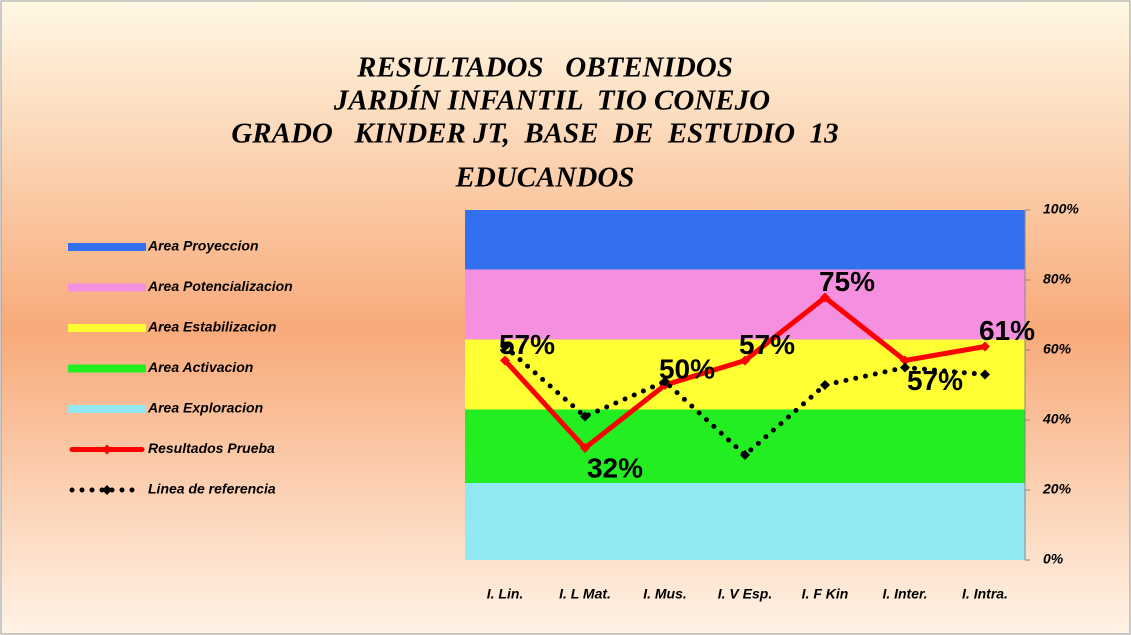 This screenshot has width=1131, height=635. I want to click on legend-label: Resultados Prueba, so click(211, 448).